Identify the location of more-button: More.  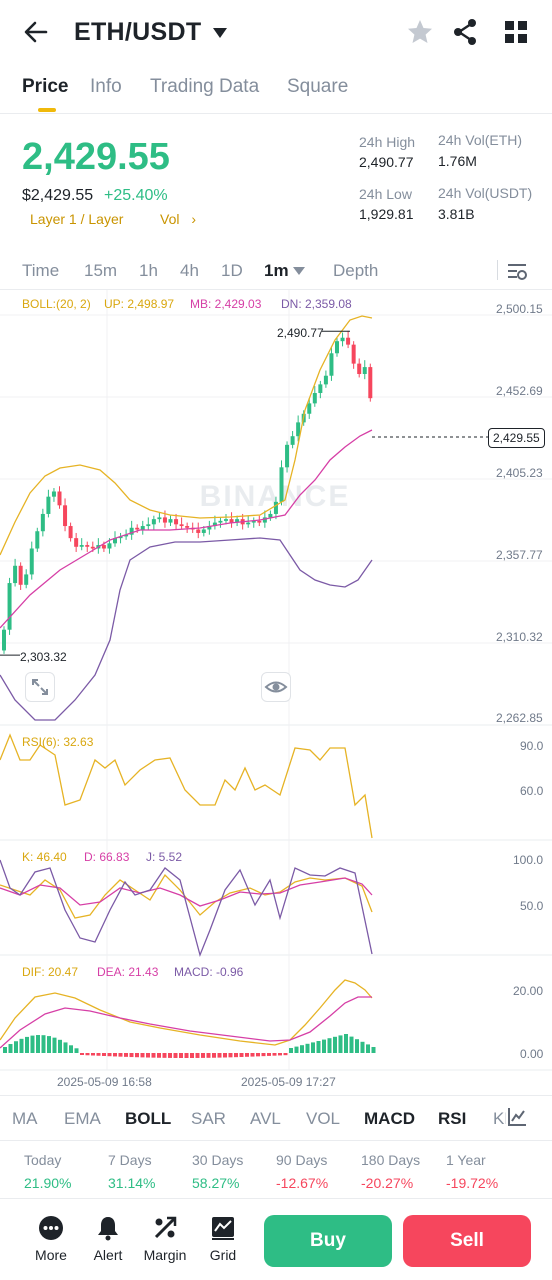
(51, 1239).